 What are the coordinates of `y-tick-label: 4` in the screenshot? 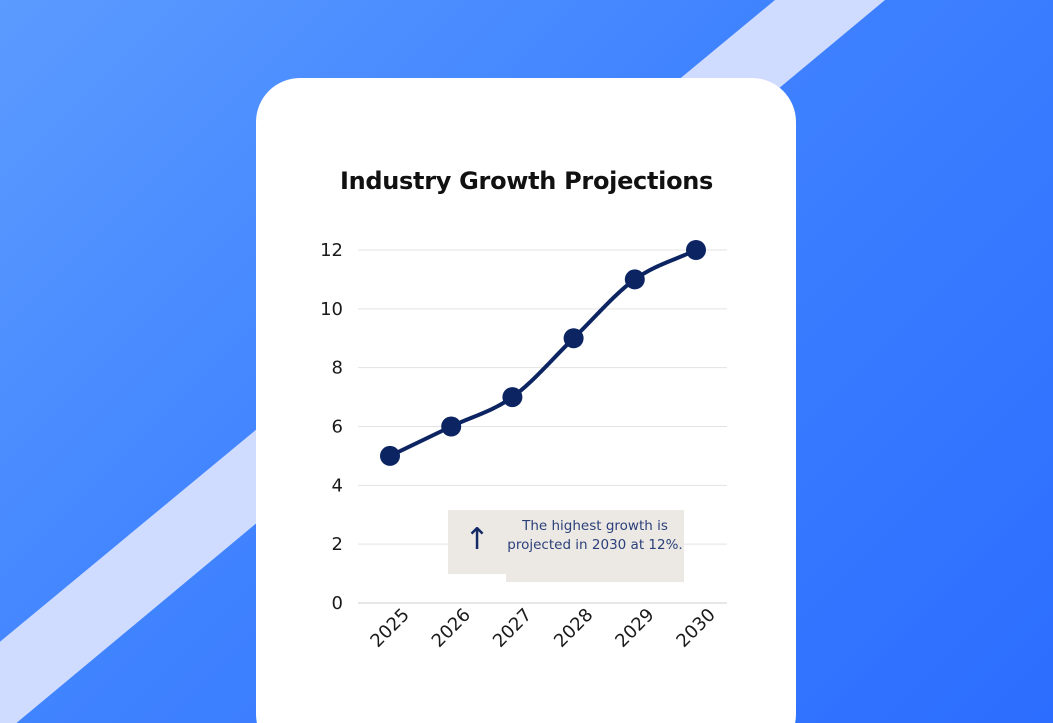 It's located at (337, 485).